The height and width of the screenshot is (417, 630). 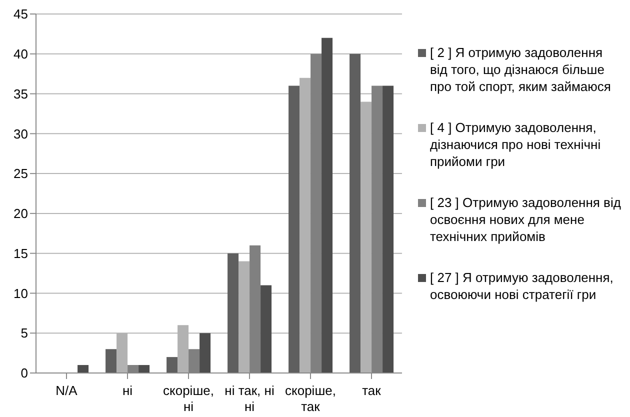 What do you see at coordinates (188, 398) in the screenshot?
I see `x-tick-label: скоріше, ні` at bounding box center [188, 398].